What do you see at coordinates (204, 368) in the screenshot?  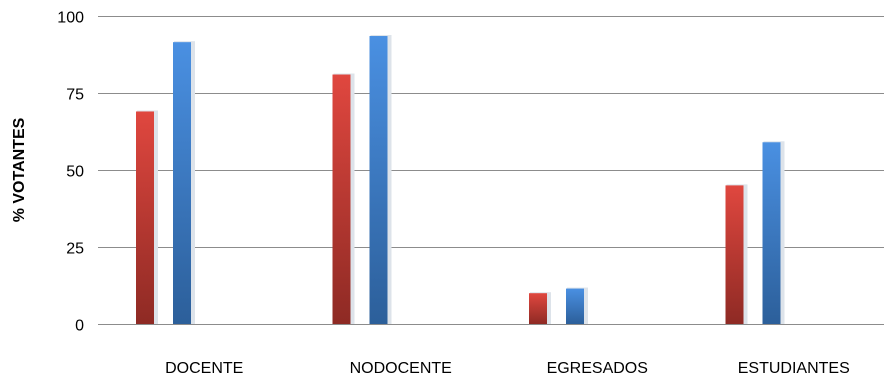 I see `x-category-label: DOCENTE` at bounding box center [204, 368].